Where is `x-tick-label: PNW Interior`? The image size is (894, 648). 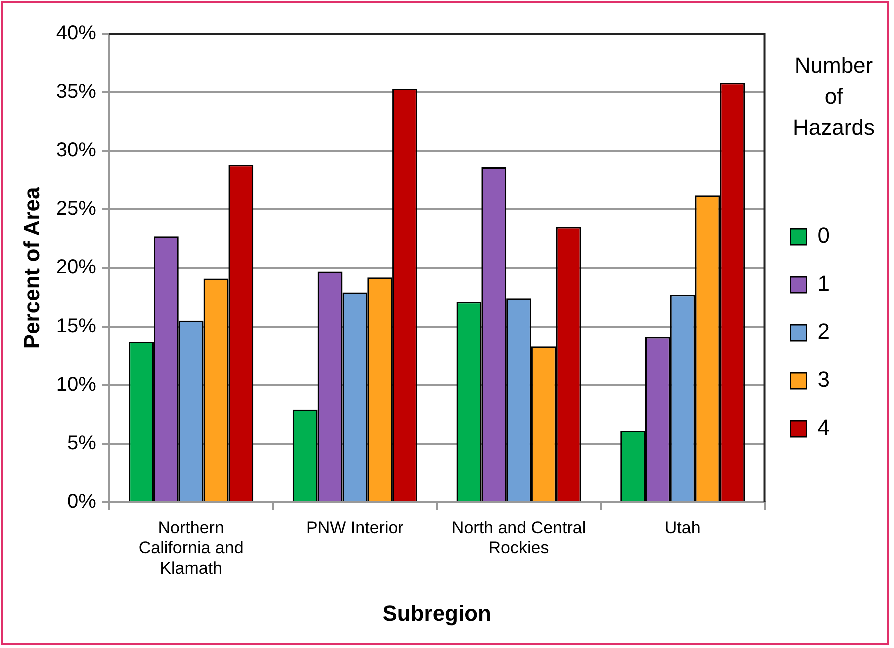 x-tick-label: PNW Interior is located at coordinates (355, 528).